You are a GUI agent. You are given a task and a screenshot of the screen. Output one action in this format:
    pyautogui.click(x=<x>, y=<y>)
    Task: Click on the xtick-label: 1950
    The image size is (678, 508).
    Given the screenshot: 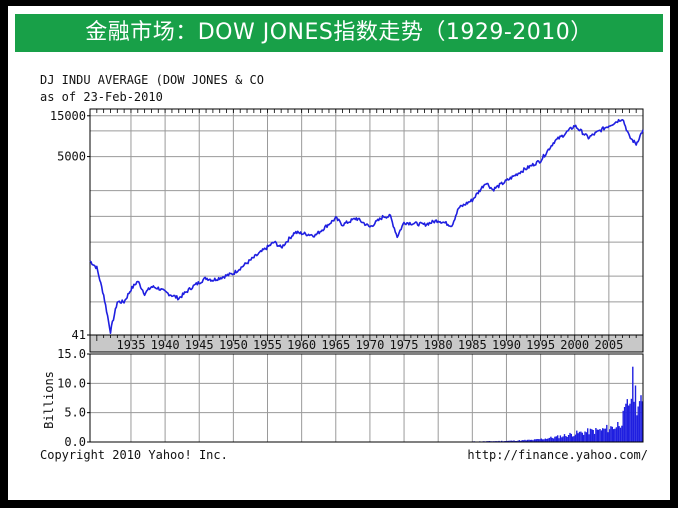 What is the action you would take?
    pyautogui.click(x=233, y=345)
    